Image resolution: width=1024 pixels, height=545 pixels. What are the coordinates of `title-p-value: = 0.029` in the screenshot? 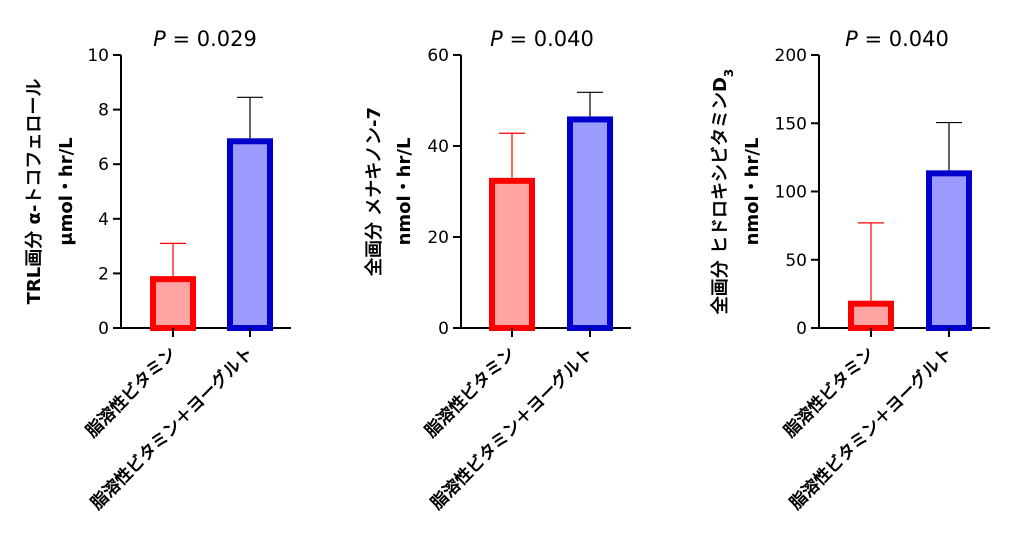 It's located at (211, 39).